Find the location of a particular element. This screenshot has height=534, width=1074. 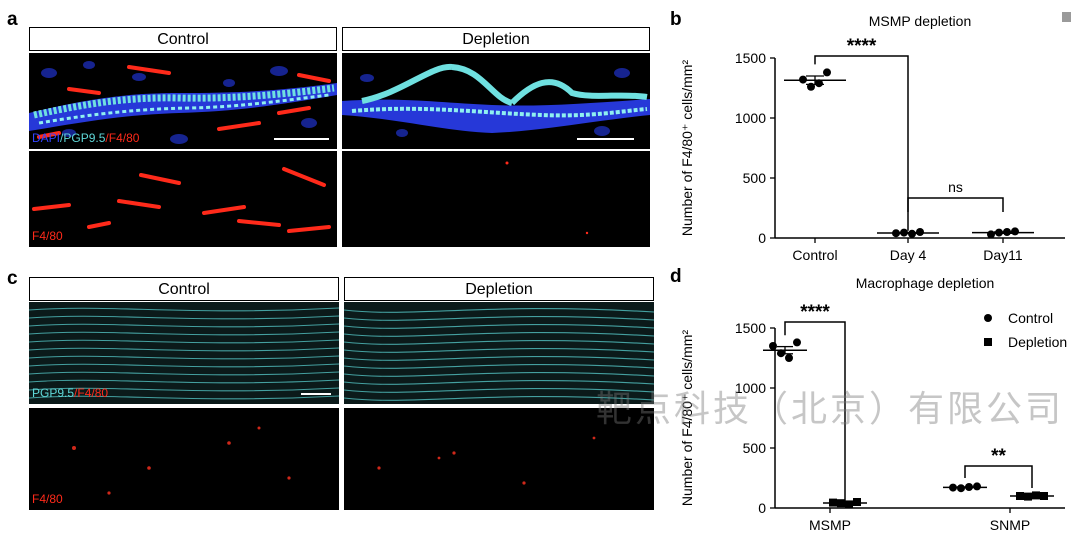

legend-marker-control is located at coordinates (988, 318).